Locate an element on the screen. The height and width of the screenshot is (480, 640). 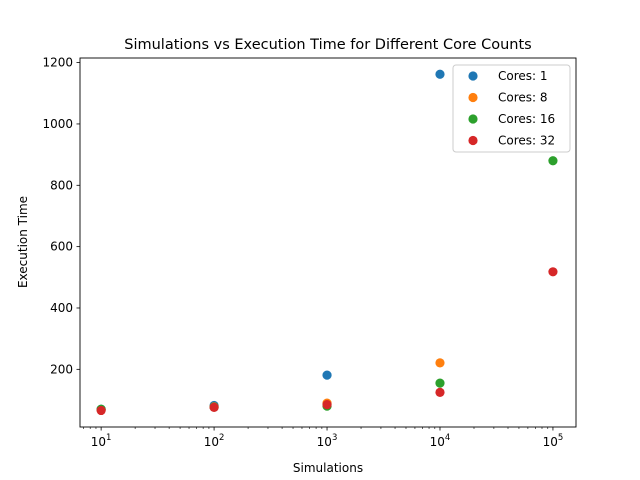
legend-label: Cores: 8 is located at coordinates (523, 98).